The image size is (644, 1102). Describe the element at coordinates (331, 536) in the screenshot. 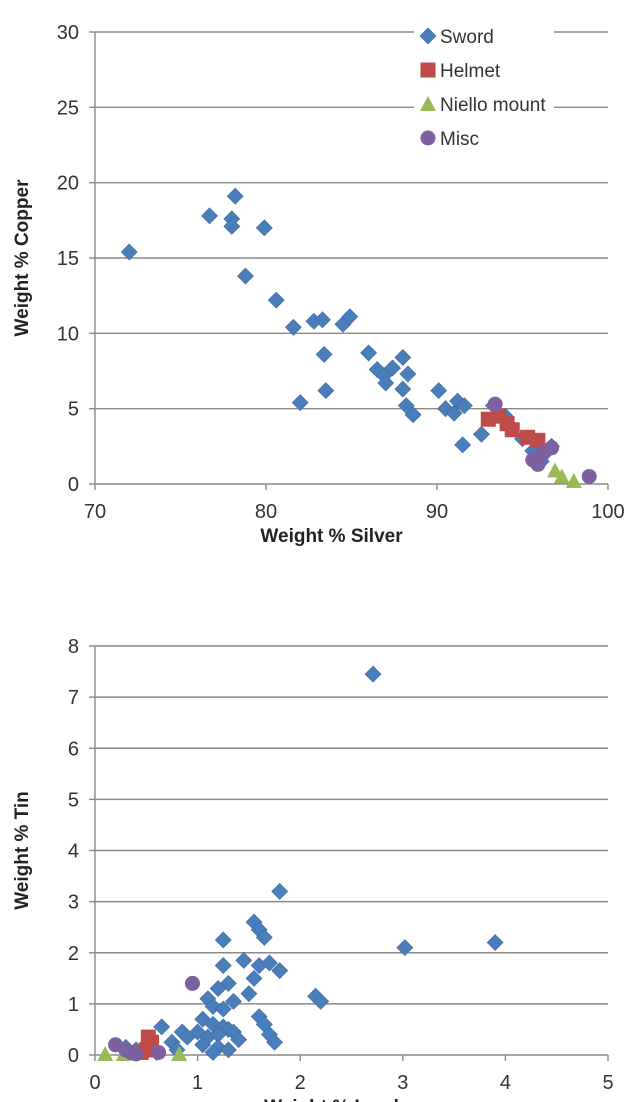

I see `x-axis-label: Weight % Silver` at that location.